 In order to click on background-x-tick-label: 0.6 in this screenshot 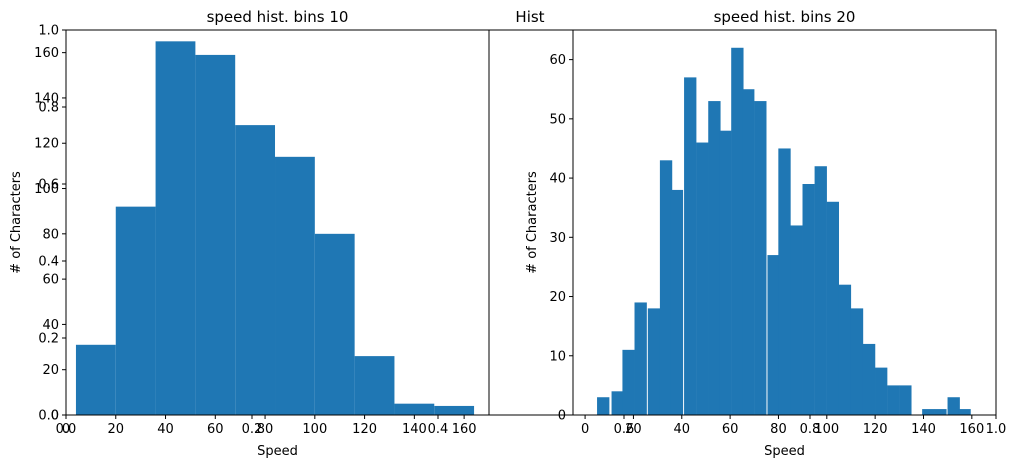, I will do `click(624, 429)`.